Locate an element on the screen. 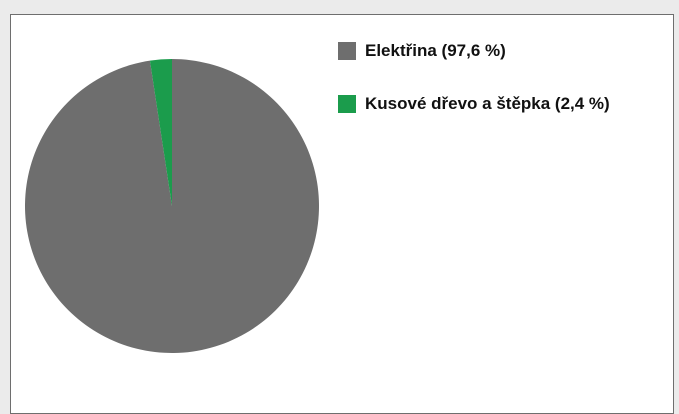 The height and width of the screenshot is (414, 679). legend-swatch-drevo is located at coordinates (347, 104).